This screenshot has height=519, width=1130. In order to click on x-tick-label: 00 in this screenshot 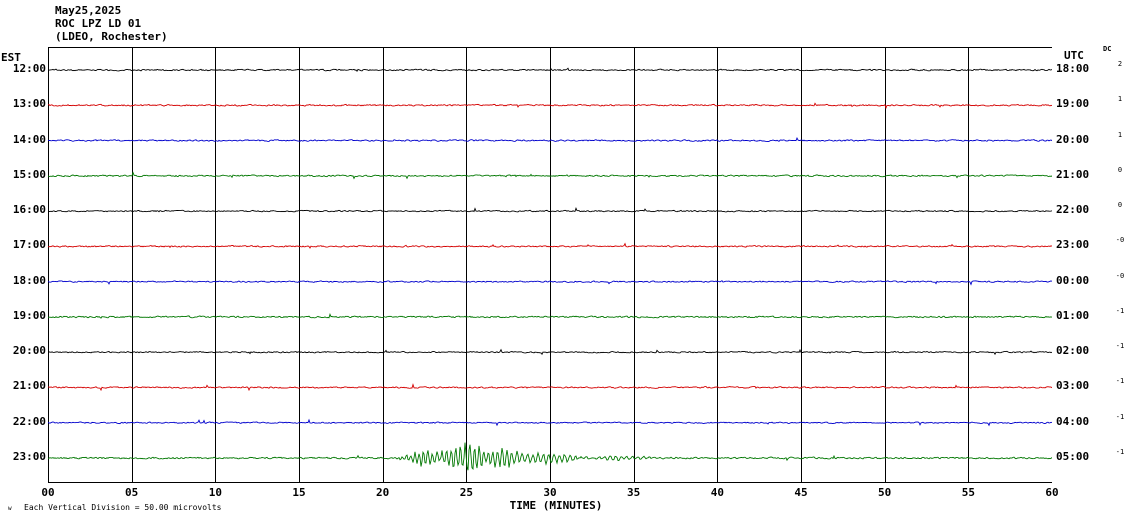, I will do `click(48, 492)`.